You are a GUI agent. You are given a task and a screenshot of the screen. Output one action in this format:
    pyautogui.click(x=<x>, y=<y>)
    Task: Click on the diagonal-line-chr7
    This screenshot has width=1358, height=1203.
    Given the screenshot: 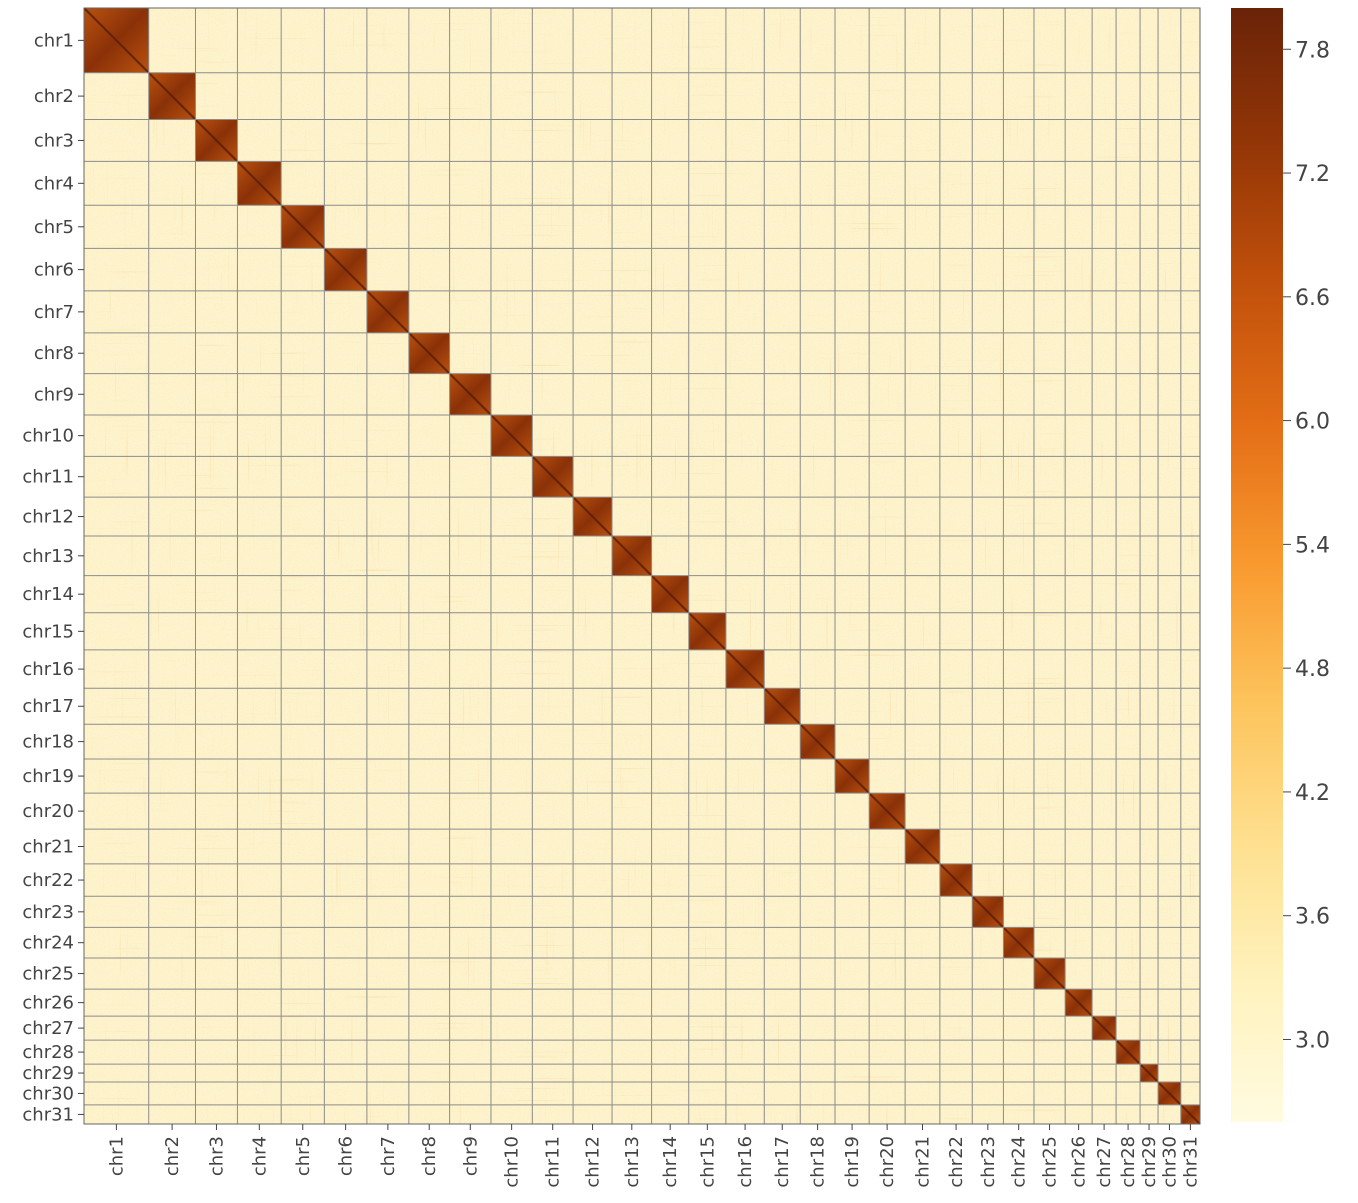 What is the action you would take?
    pyautogui.click(x=388, y=312)
    